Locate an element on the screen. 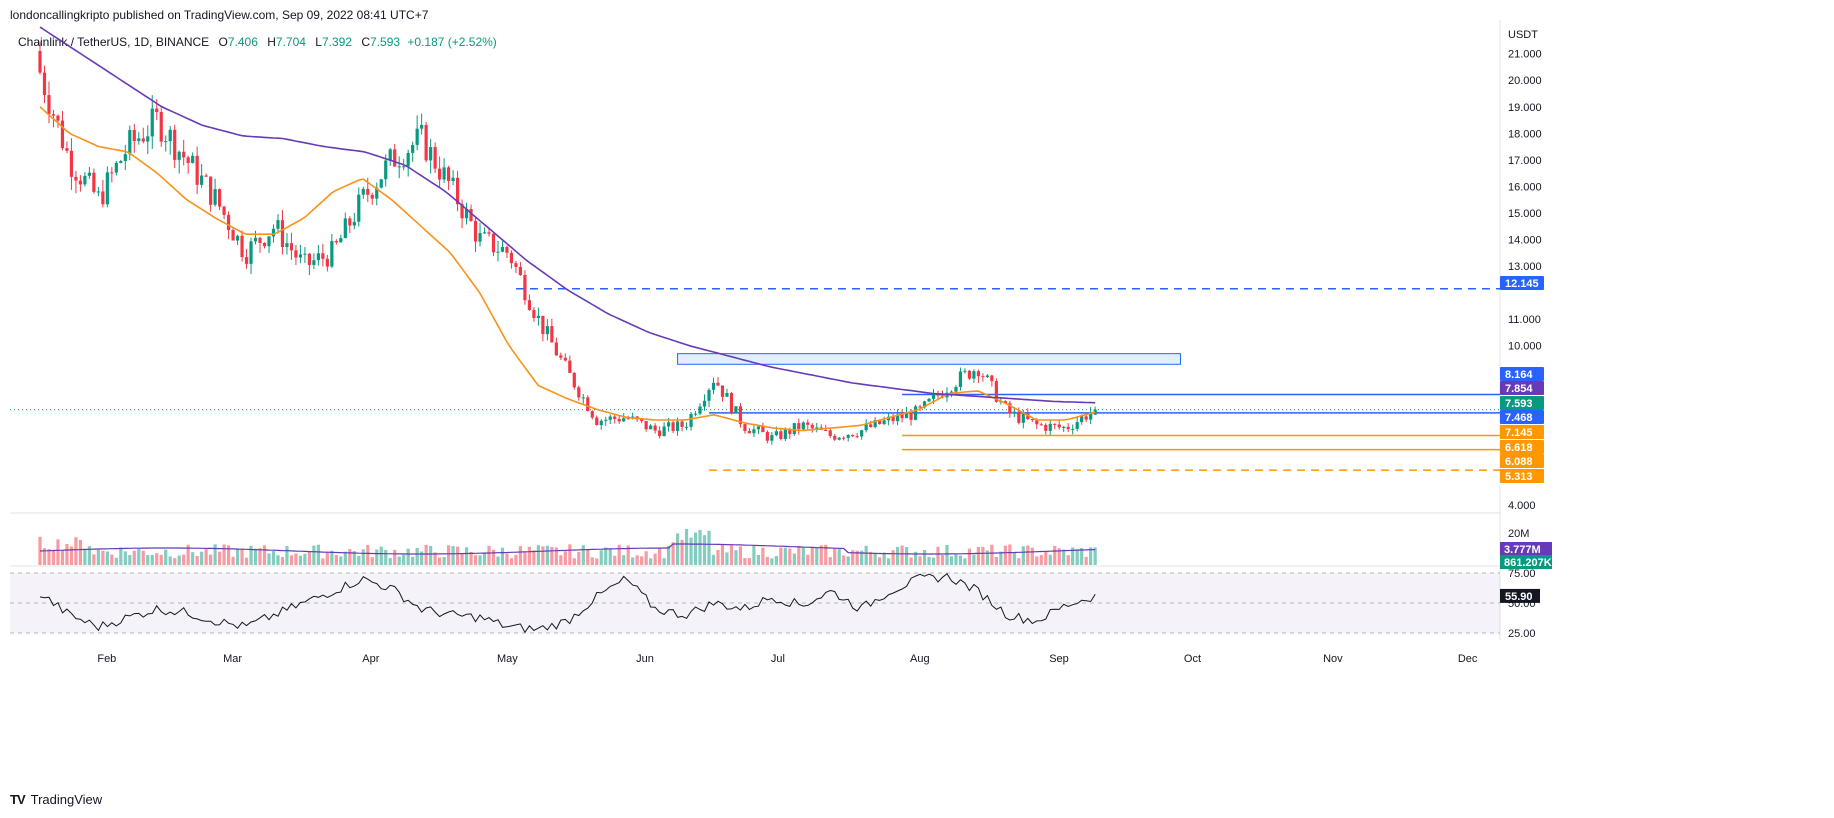 This screenshot has height=818, width=1834. price-tick-label: 14.000 is located at coordinates (1525, 241).